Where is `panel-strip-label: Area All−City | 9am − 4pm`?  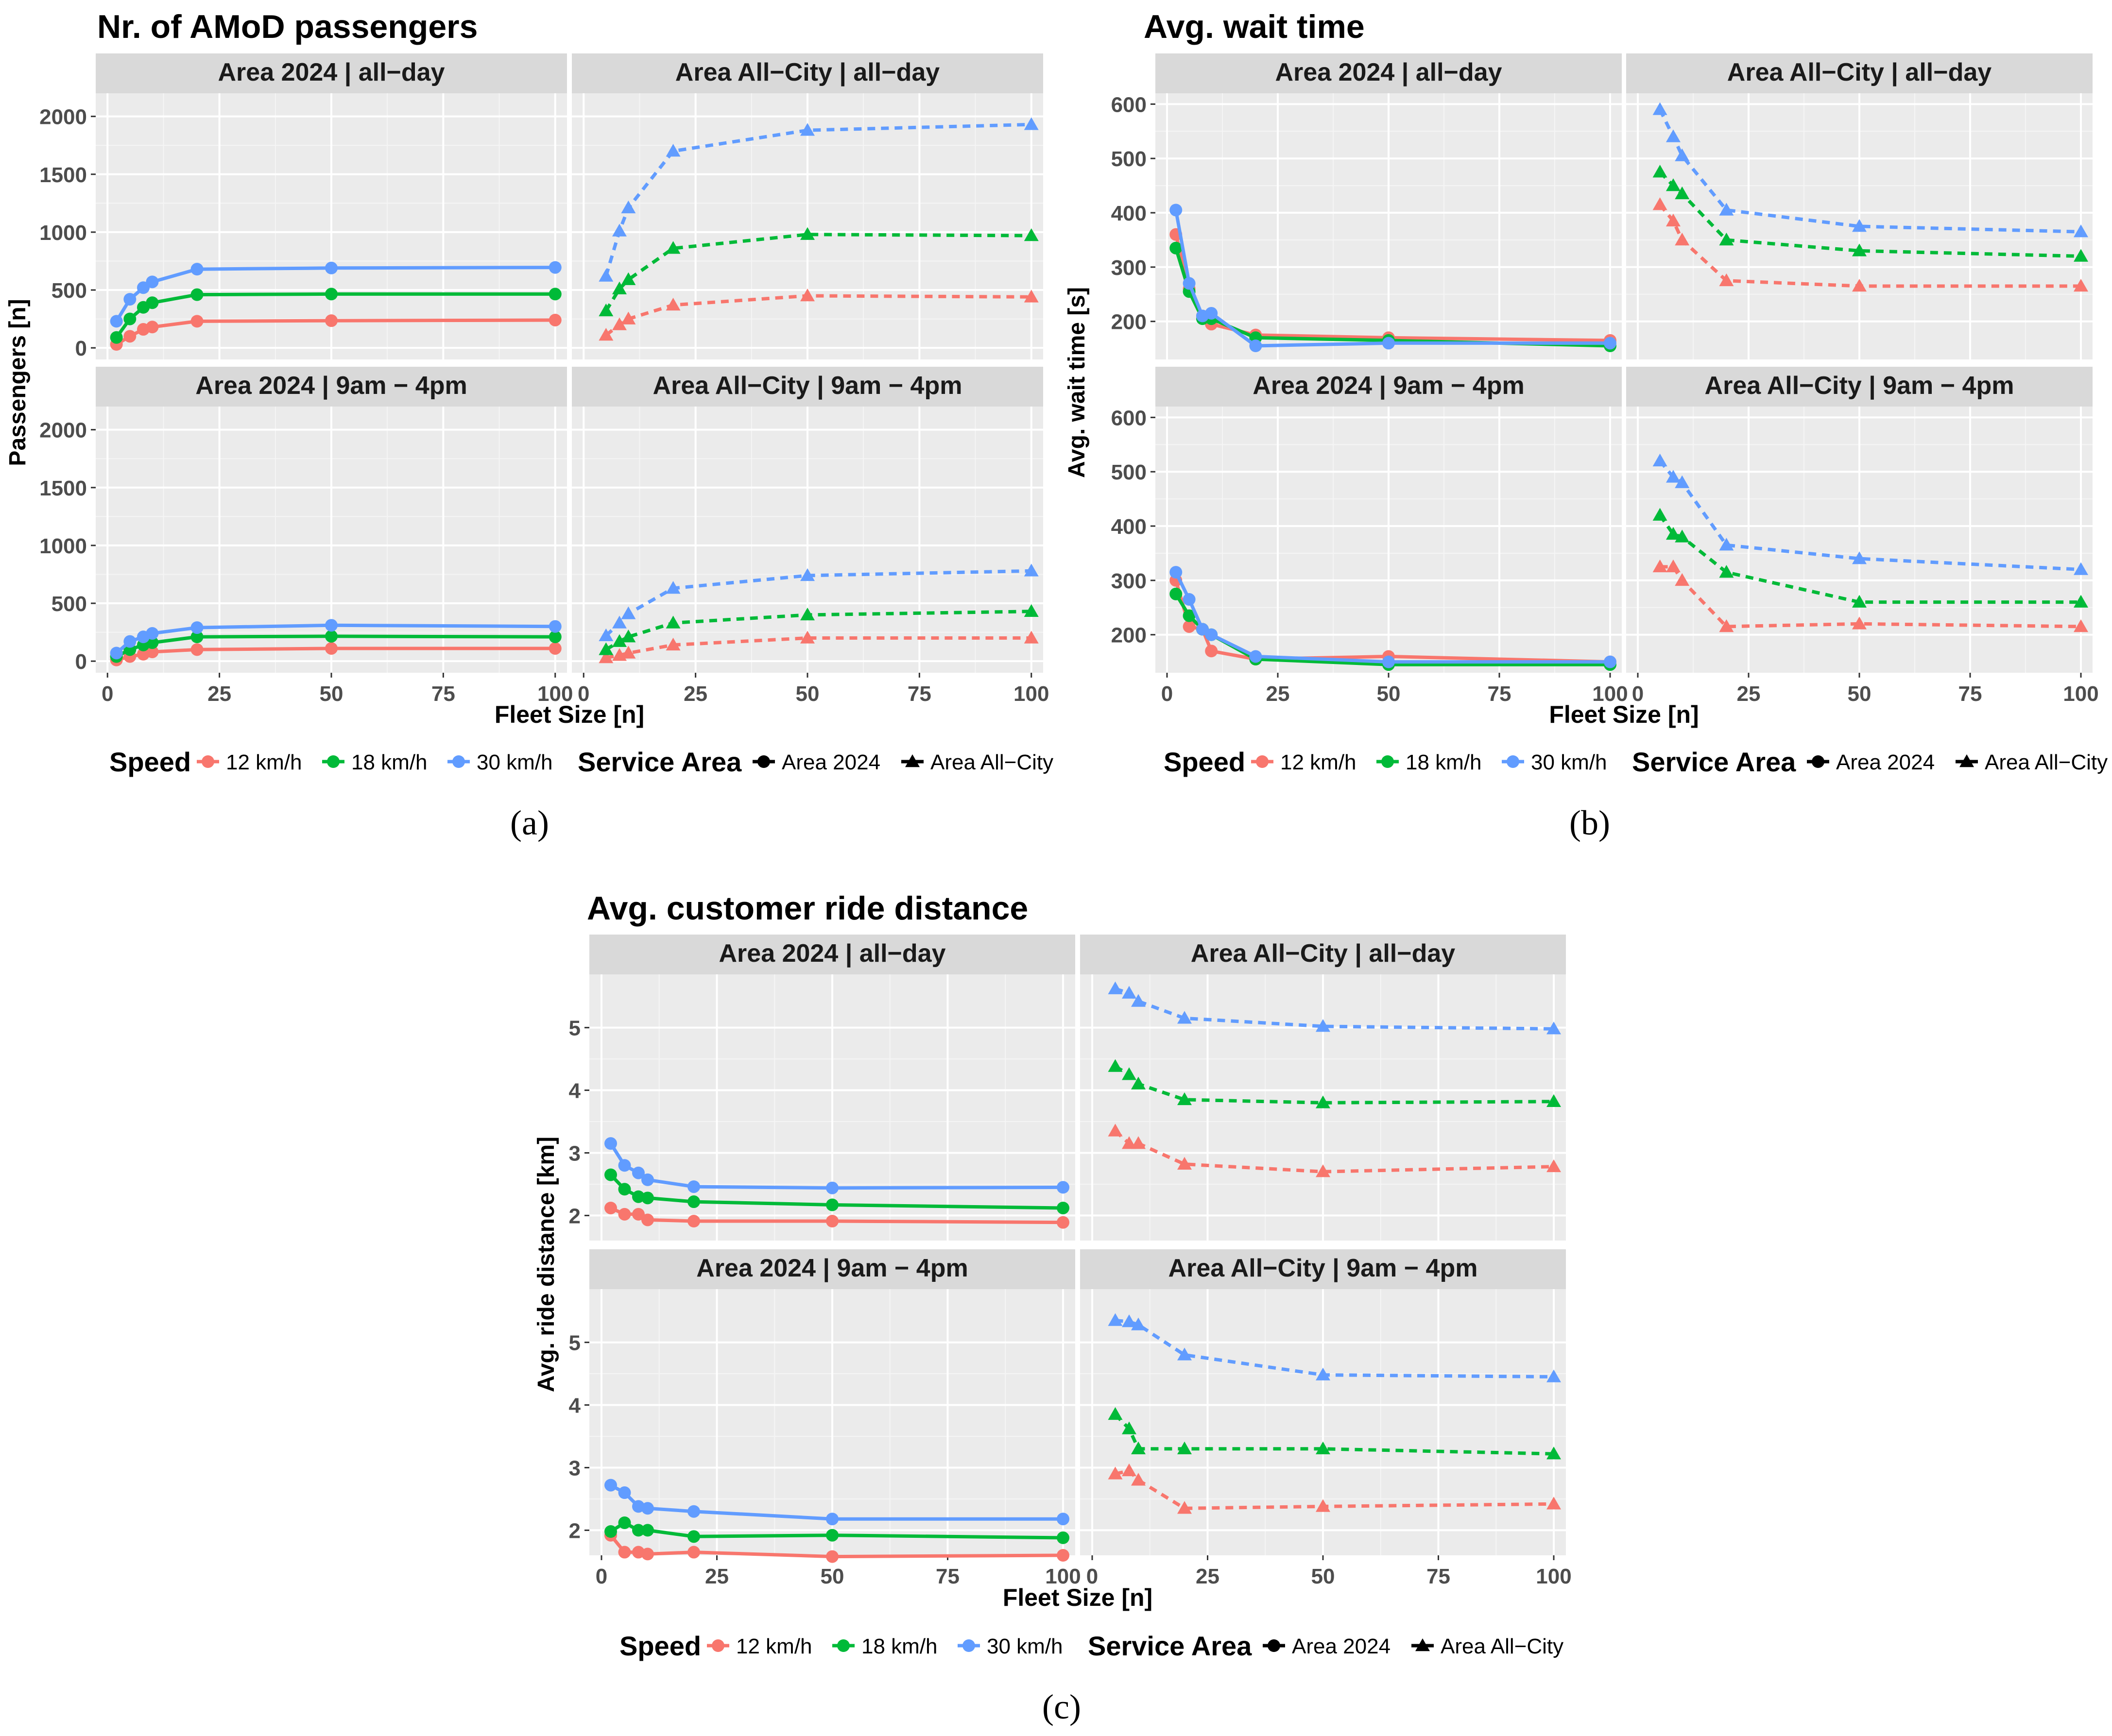 panel-strip-label: Area All−City | 9am − 4pm is located at coordinates (807, 386).